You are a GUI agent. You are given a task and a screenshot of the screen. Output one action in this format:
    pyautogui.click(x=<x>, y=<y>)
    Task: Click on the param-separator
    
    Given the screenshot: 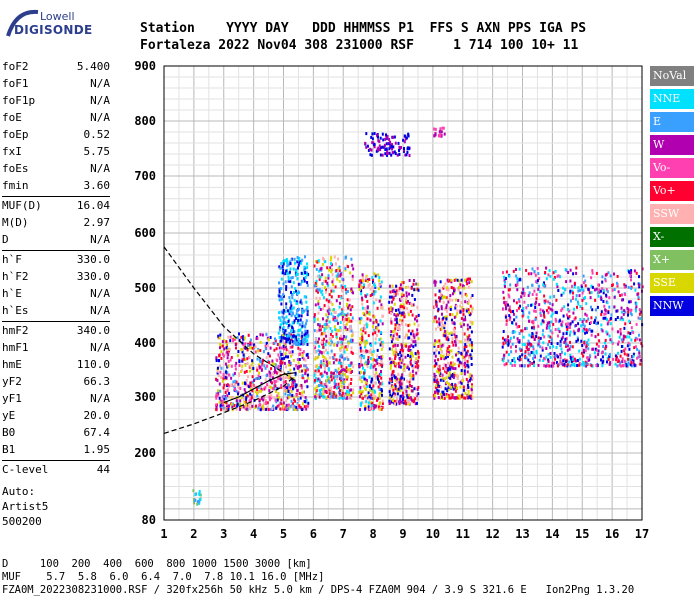 What is the action you would take?
    pyautogui.click(x=56, y=460)
    